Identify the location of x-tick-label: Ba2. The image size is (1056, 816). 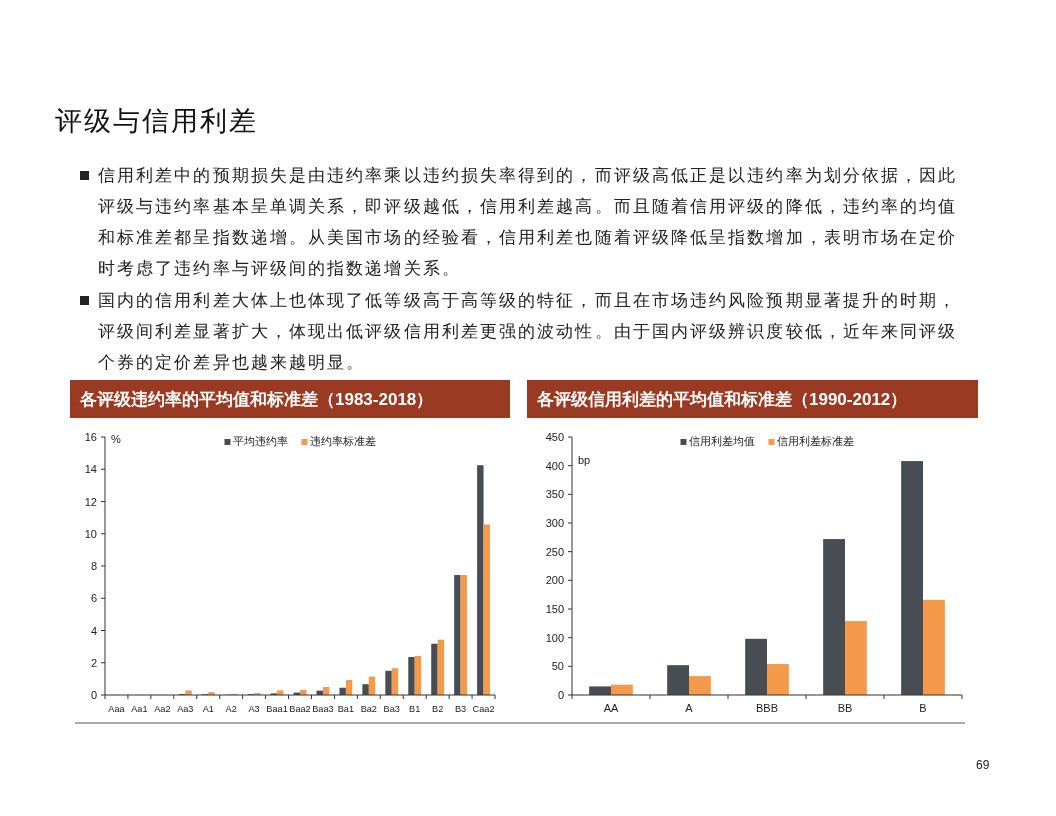
(368, 709).